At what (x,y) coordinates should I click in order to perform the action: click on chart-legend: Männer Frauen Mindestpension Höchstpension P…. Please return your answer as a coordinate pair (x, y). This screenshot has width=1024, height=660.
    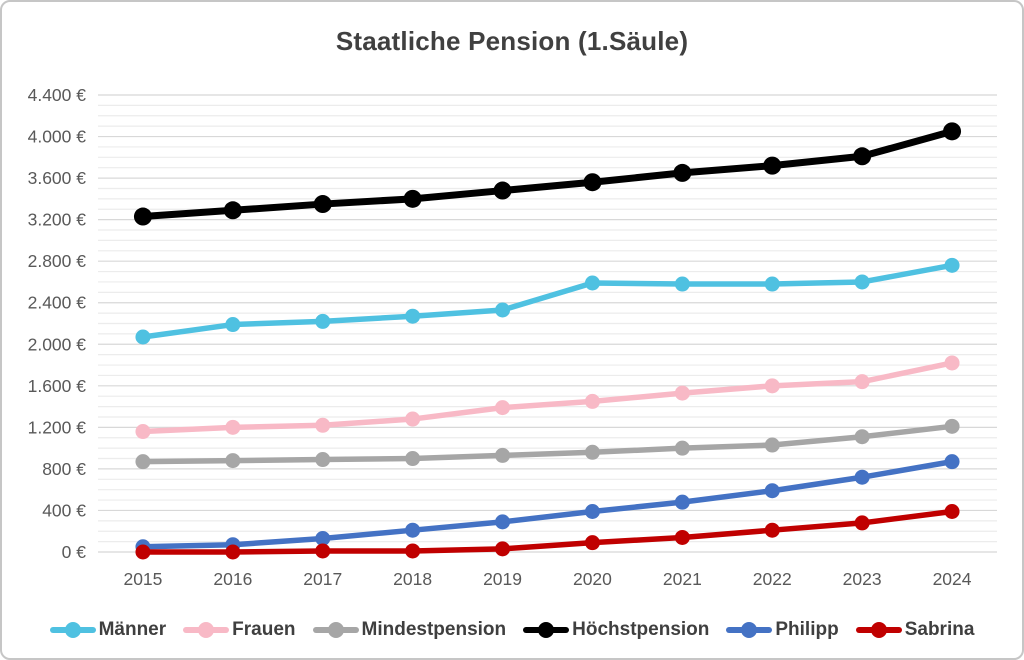
    Looking at the image, I should click on (512, 630).